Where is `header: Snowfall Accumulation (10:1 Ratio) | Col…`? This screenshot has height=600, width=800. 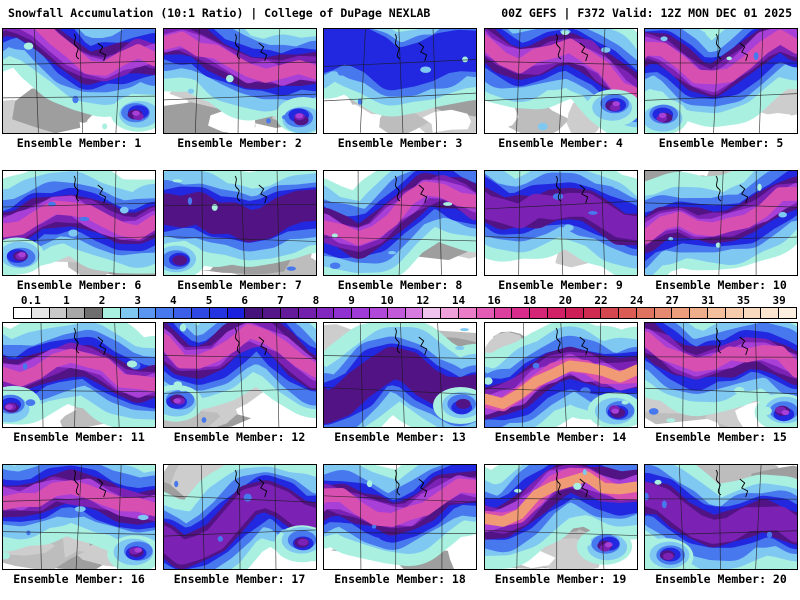 header: Snowfall Accumulation (10:1 Ratio) | Col… is located at coordinates (400, 10).